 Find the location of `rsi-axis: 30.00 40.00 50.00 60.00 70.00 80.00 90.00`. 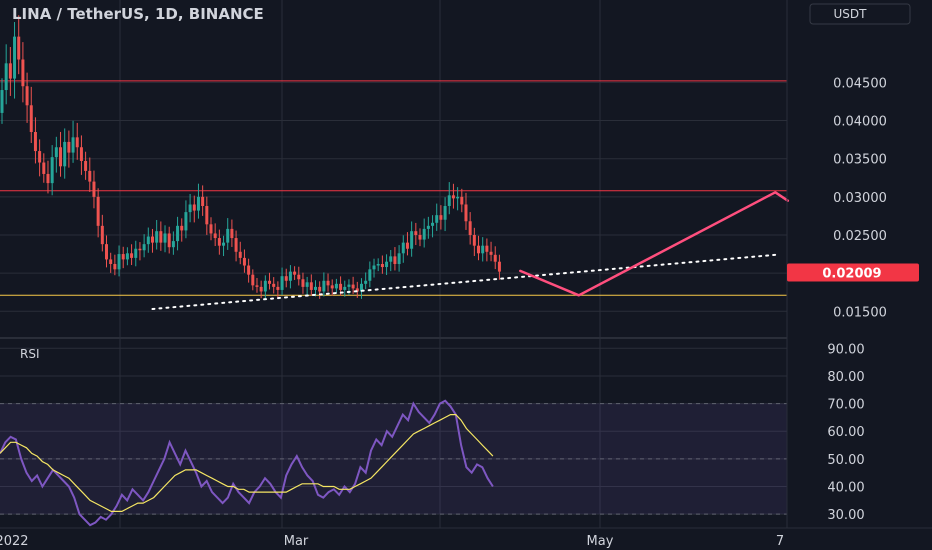

rsi-axis: 30.00 40.00 50.00 60.00 70.00 80.00 90.00 is located at coordinates (845, 432).